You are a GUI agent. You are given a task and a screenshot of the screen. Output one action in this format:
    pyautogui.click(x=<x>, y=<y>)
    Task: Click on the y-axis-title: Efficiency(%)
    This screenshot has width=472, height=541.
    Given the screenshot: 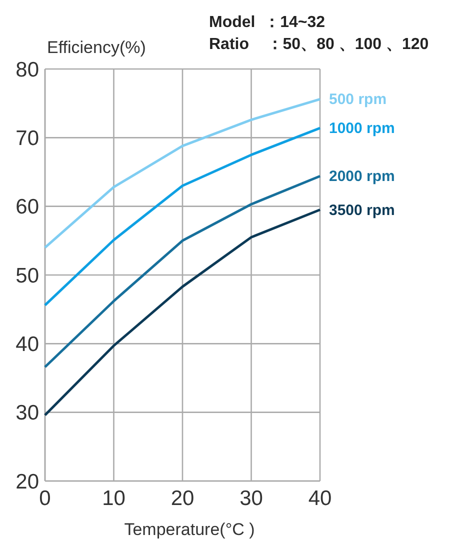 What is the action you would take?
    pyautogui.click(x=96, y=47)
    